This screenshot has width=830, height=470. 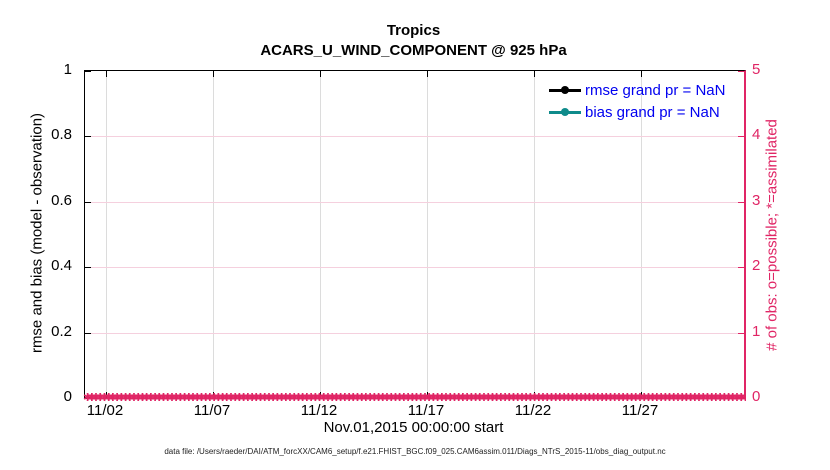 I want to click on y-tick-label-left: 0.4, so click(x=61, y=265).